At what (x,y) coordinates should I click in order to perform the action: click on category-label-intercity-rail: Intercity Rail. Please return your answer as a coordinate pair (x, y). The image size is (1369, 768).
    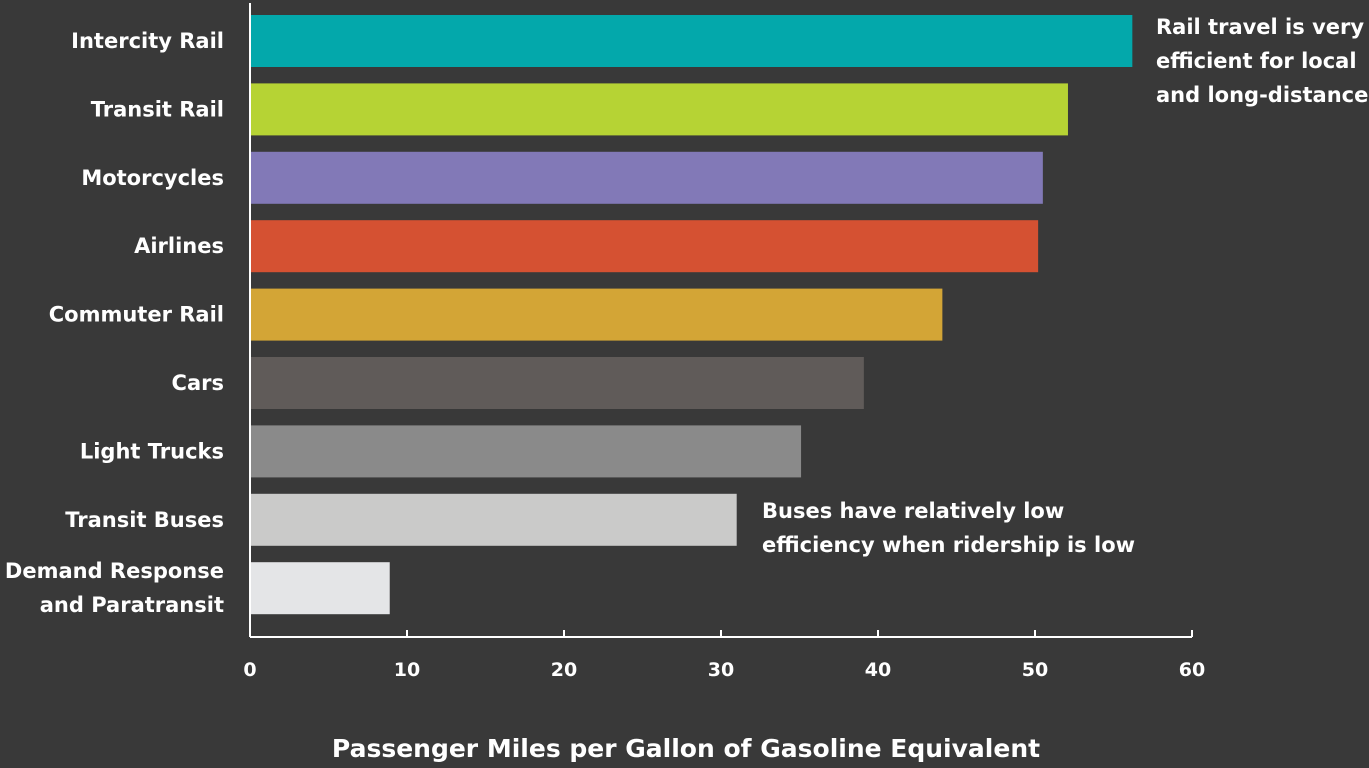
    Looking at the image, I should click on (147, 41).